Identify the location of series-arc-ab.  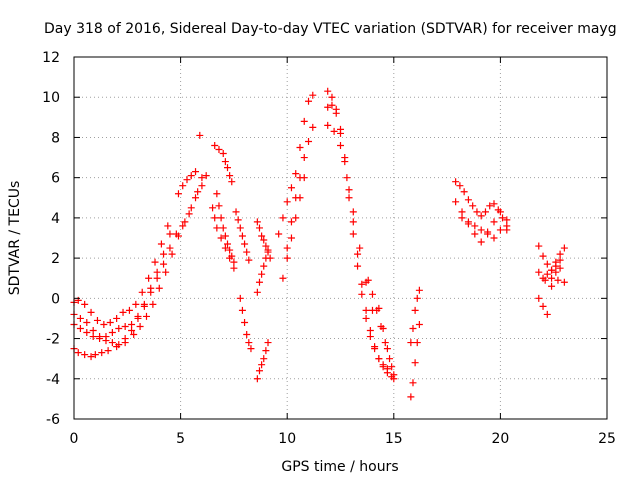
(549, 258).